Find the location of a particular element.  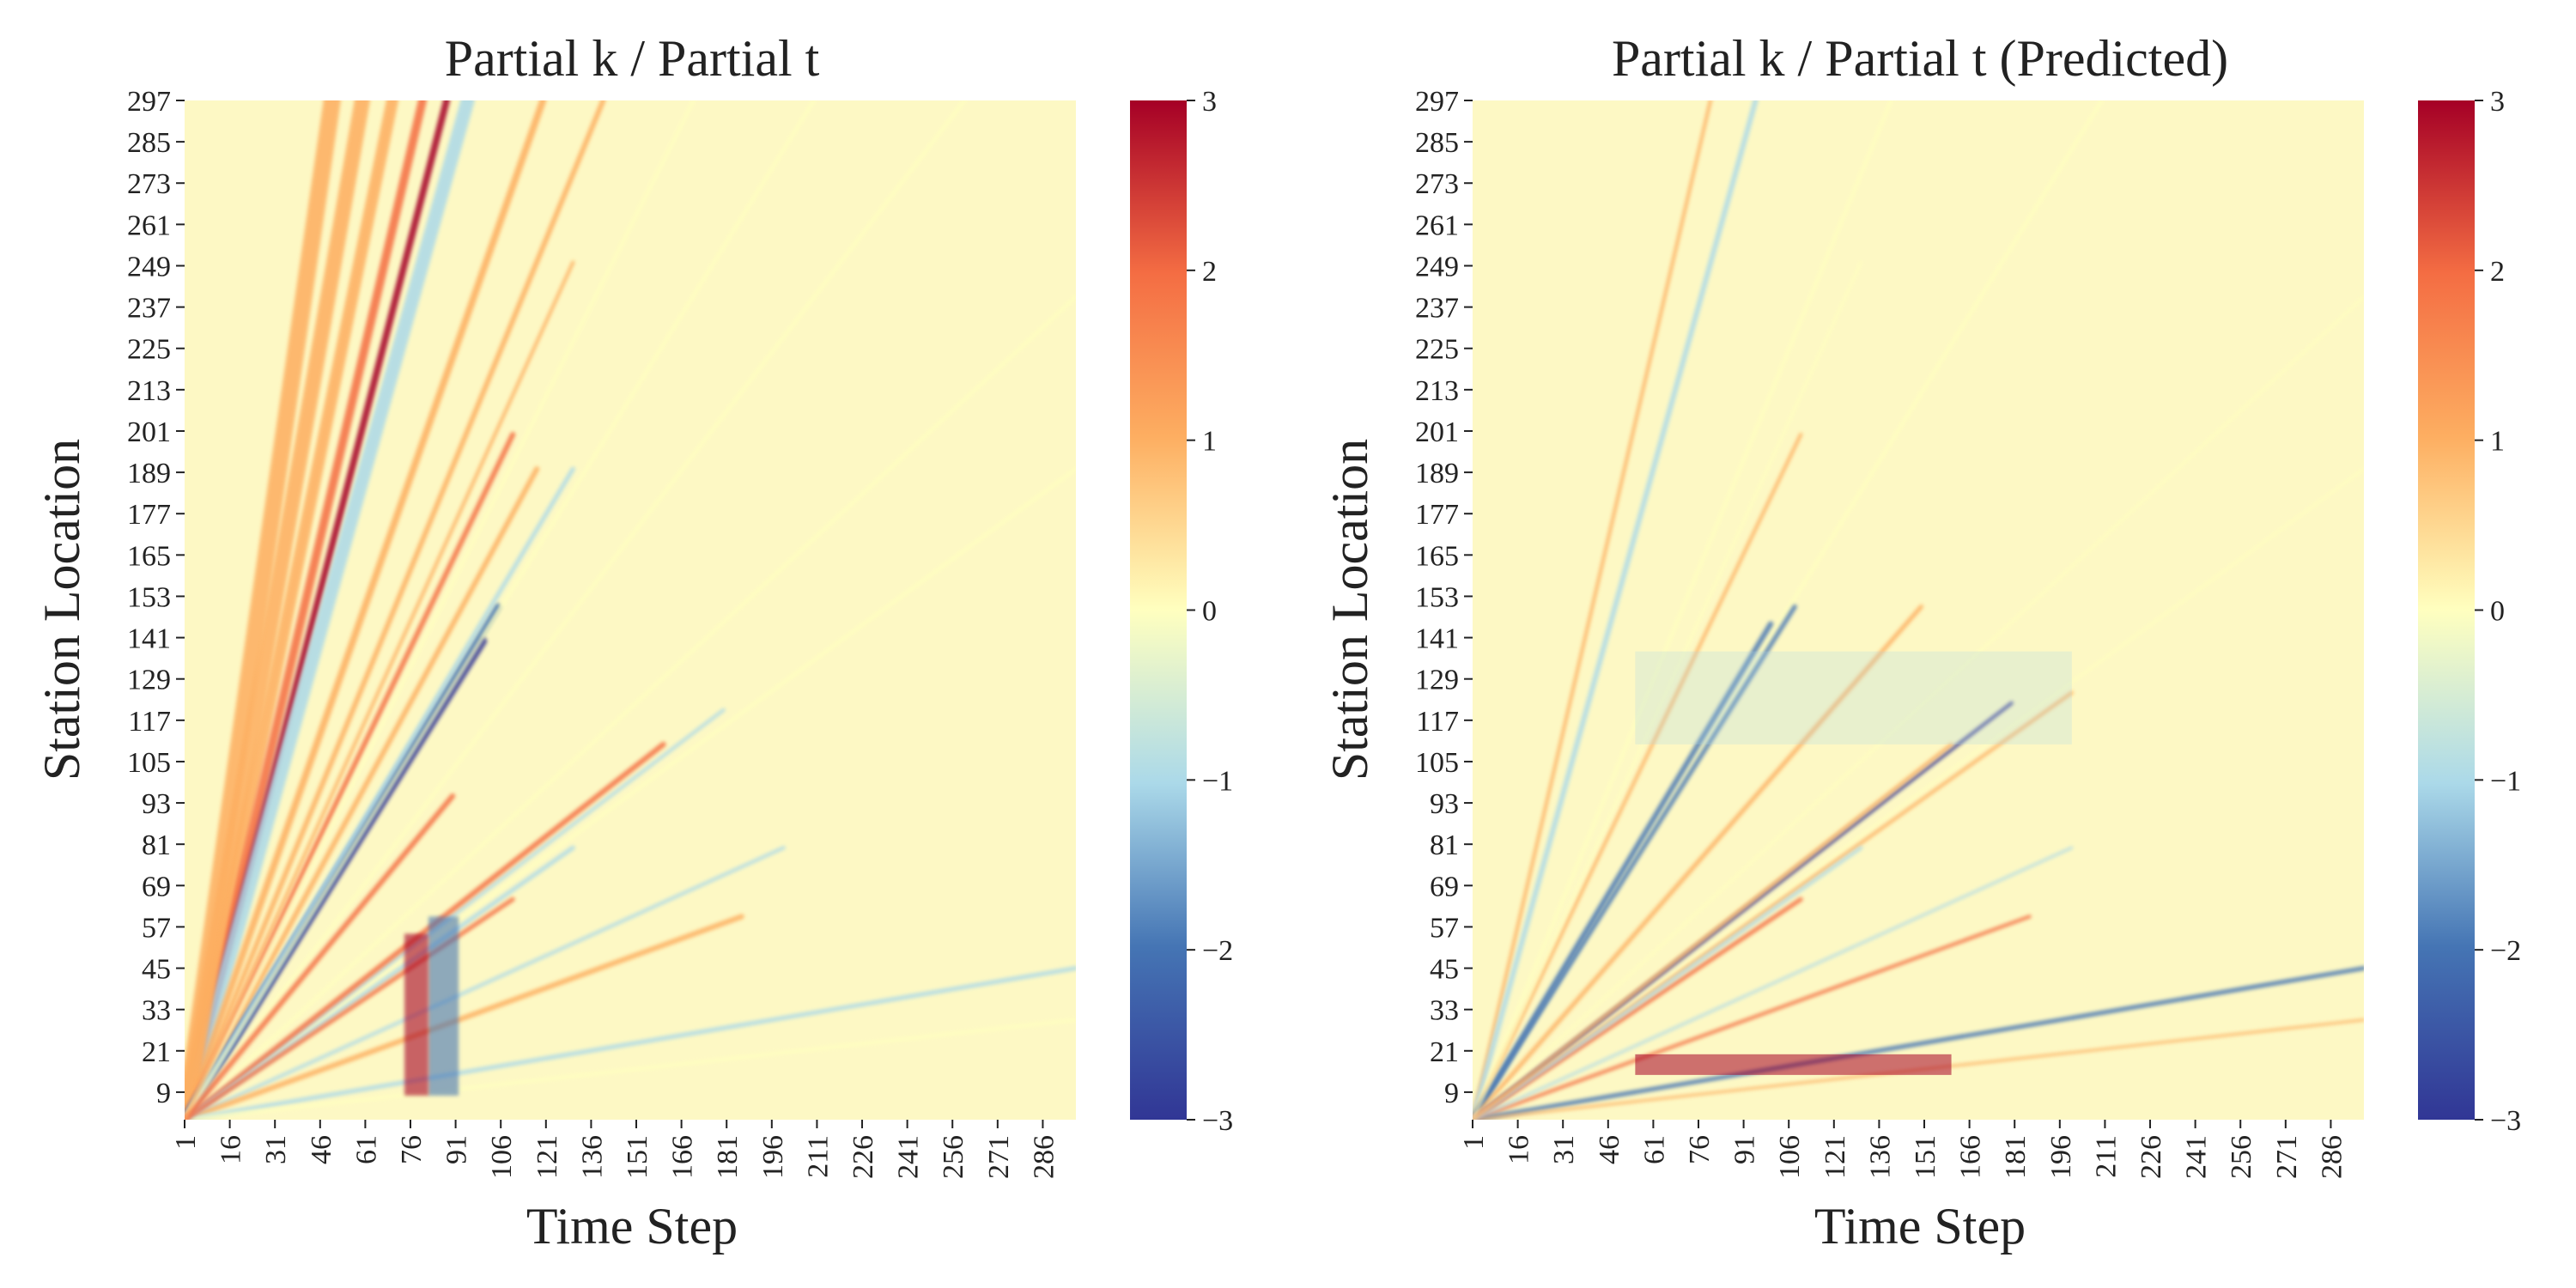

x-tick-label: 91 is located at coordinates (1745, 1149).